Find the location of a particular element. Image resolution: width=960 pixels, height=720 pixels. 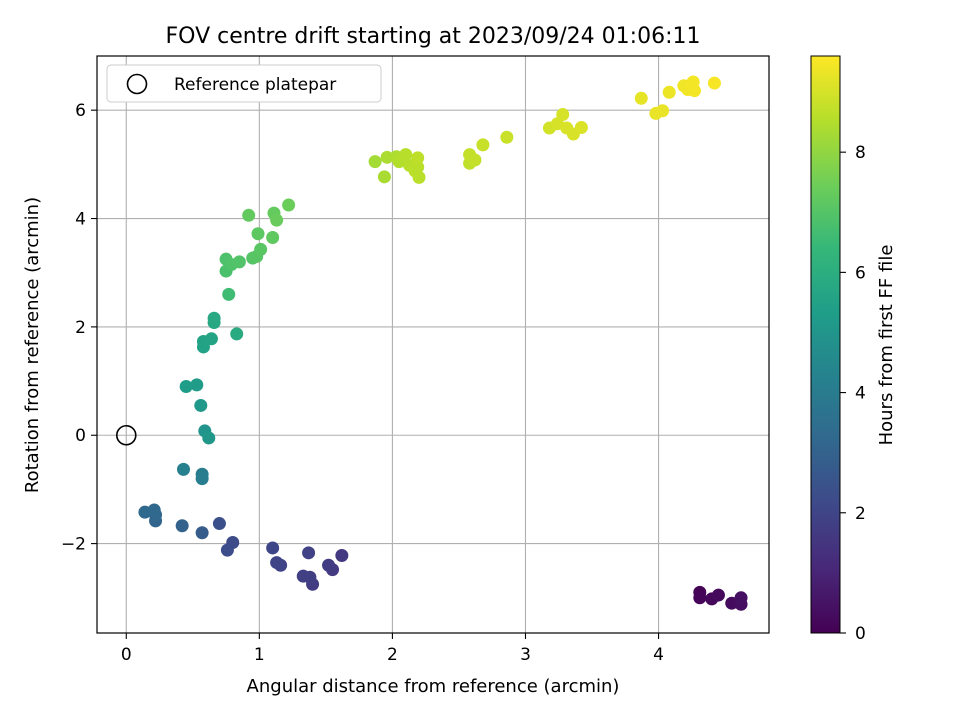

y-tick-label: 2 is located at coordinates (80, 328).